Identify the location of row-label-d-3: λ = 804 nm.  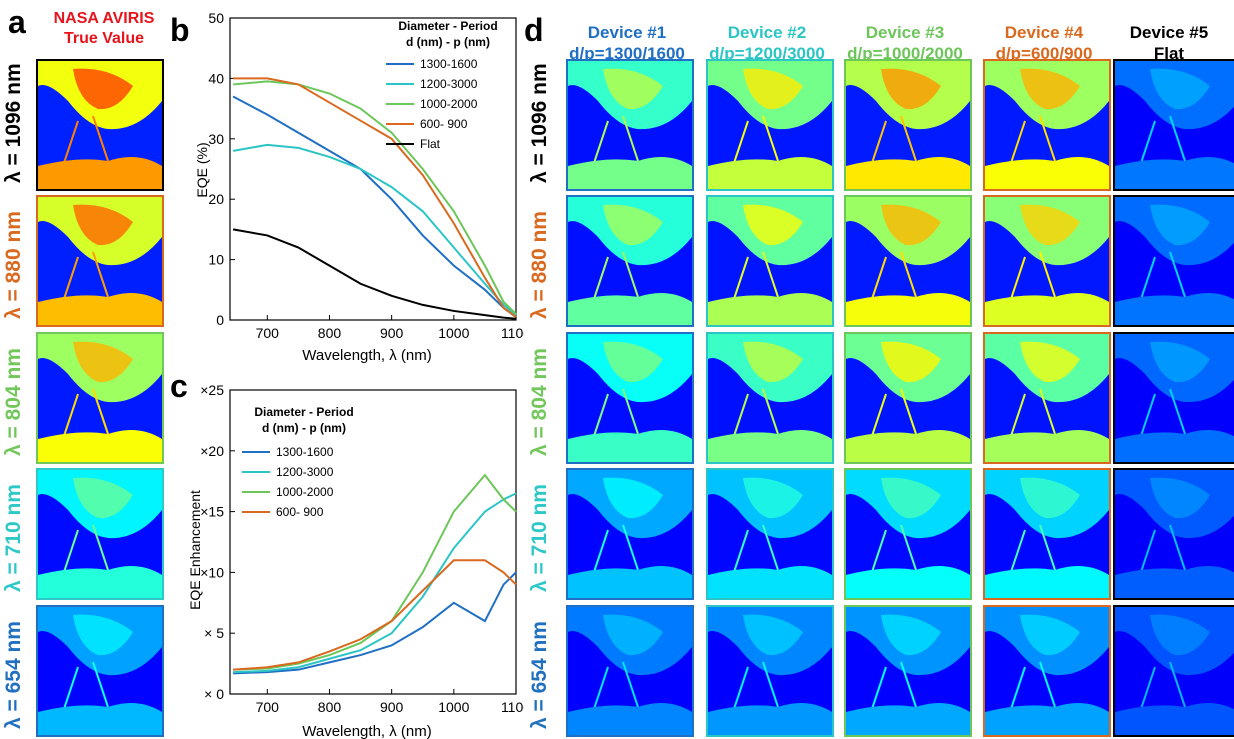
(539, 402).